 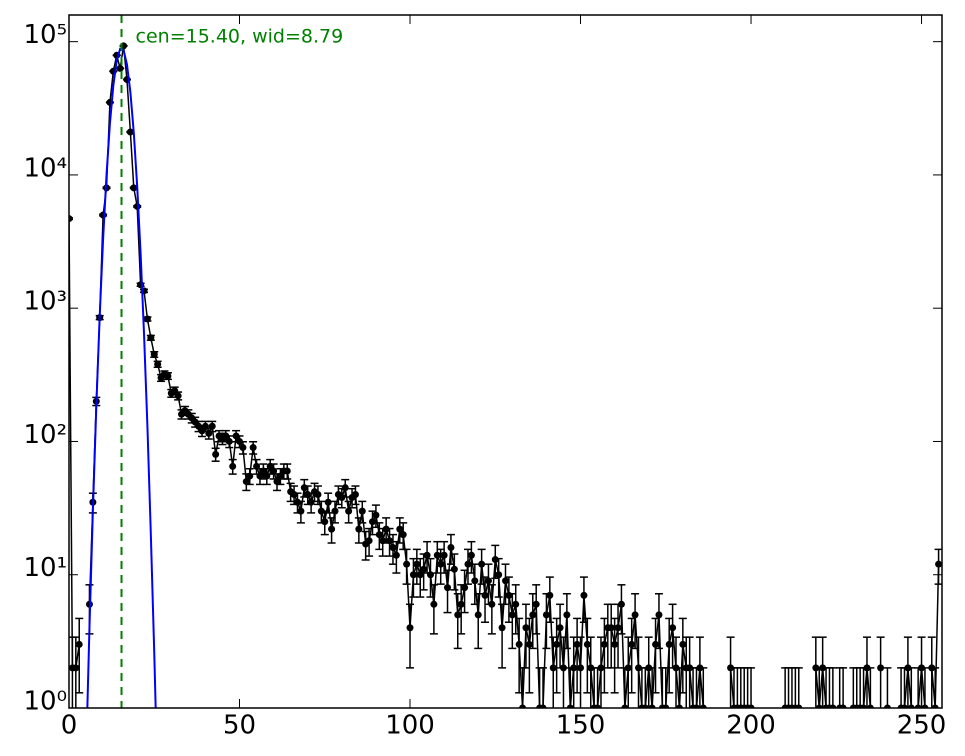 What do you see at coordinates (69, 726) in the screenshot?
I see `x-tick-label: 0` at bounding box center [69, 726].